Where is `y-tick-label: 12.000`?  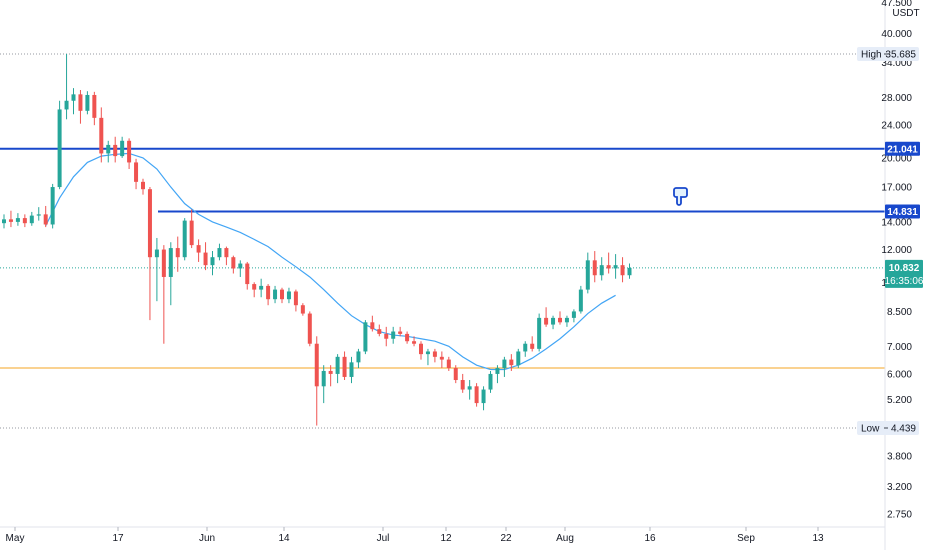 y-tick-label: 12.000 is located at coordinates (896, 250).